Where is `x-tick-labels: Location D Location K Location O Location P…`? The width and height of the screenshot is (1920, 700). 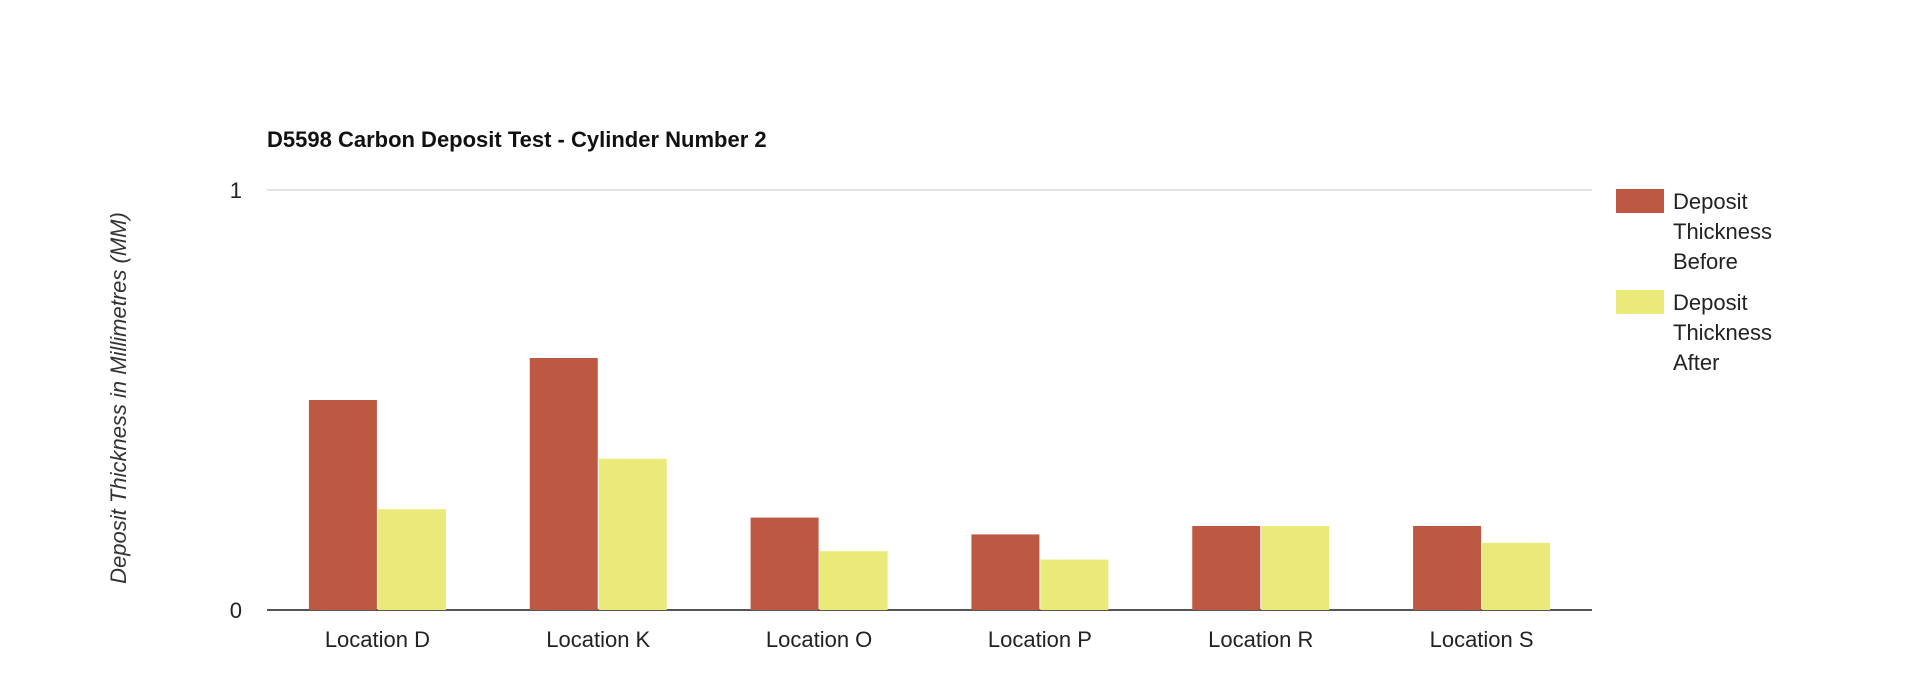 x-tick-labels: Location D Location K Location O Location P… is located at coordinates (929, 639).